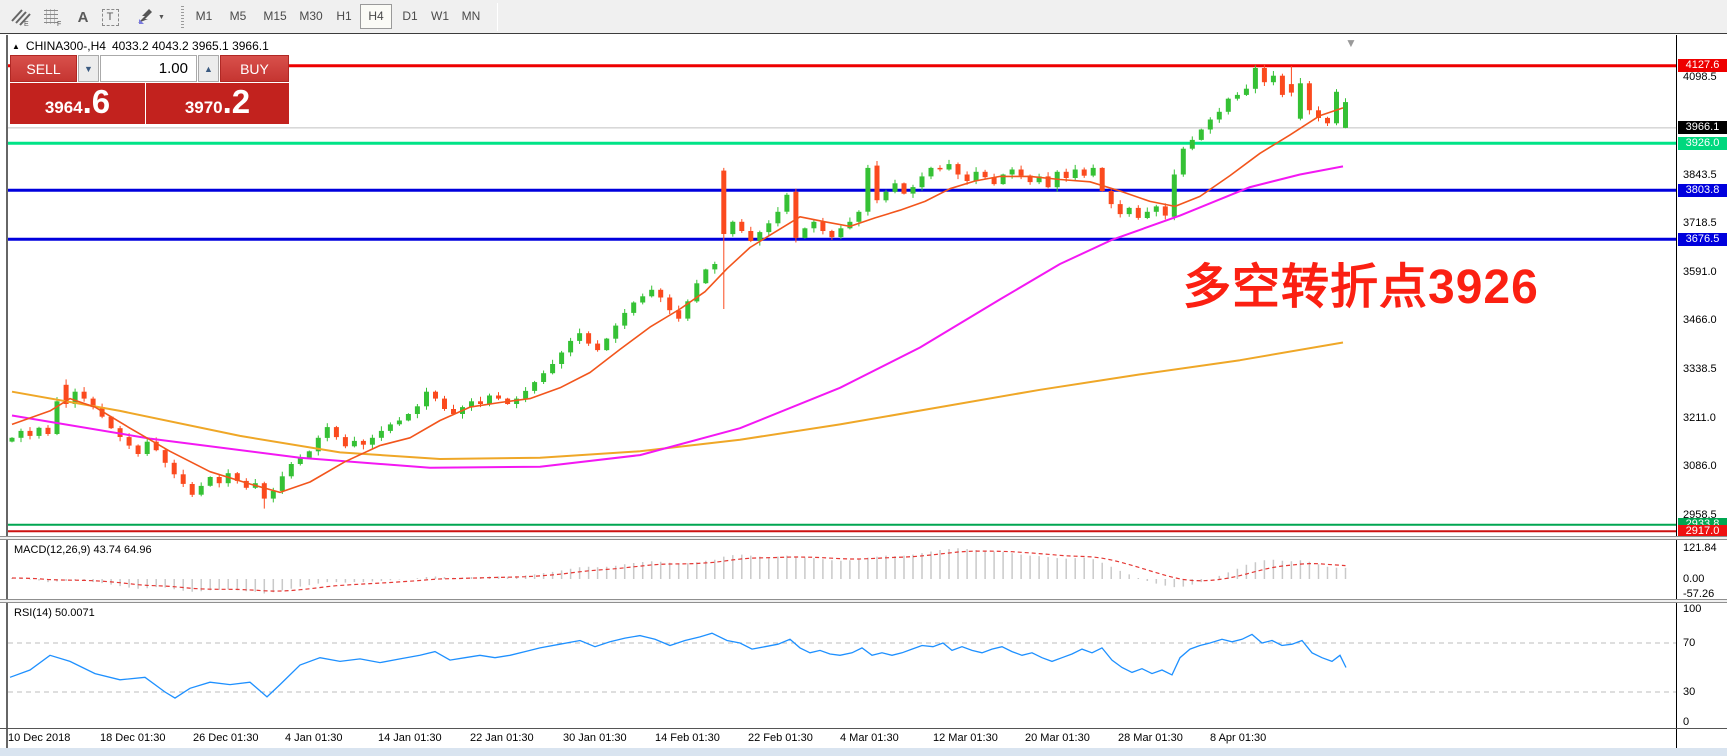  What do you see at coordinates (238, 16) in the screenshot?
I see `timeframe-button-m5: M5` at bounding box center [238, 16].